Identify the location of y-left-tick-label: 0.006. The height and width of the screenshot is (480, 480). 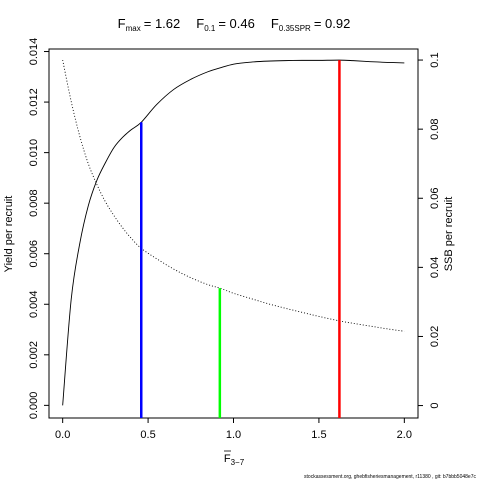
(34, 254).